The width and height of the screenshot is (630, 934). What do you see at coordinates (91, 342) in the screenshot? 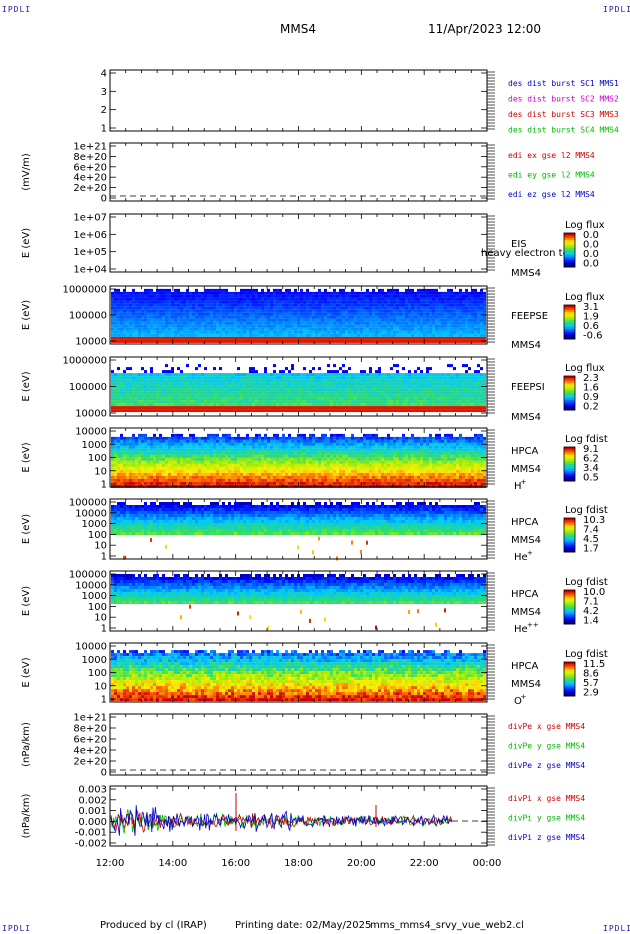
I see `y-tick-label: 10000` at bounding box center [91, 342].